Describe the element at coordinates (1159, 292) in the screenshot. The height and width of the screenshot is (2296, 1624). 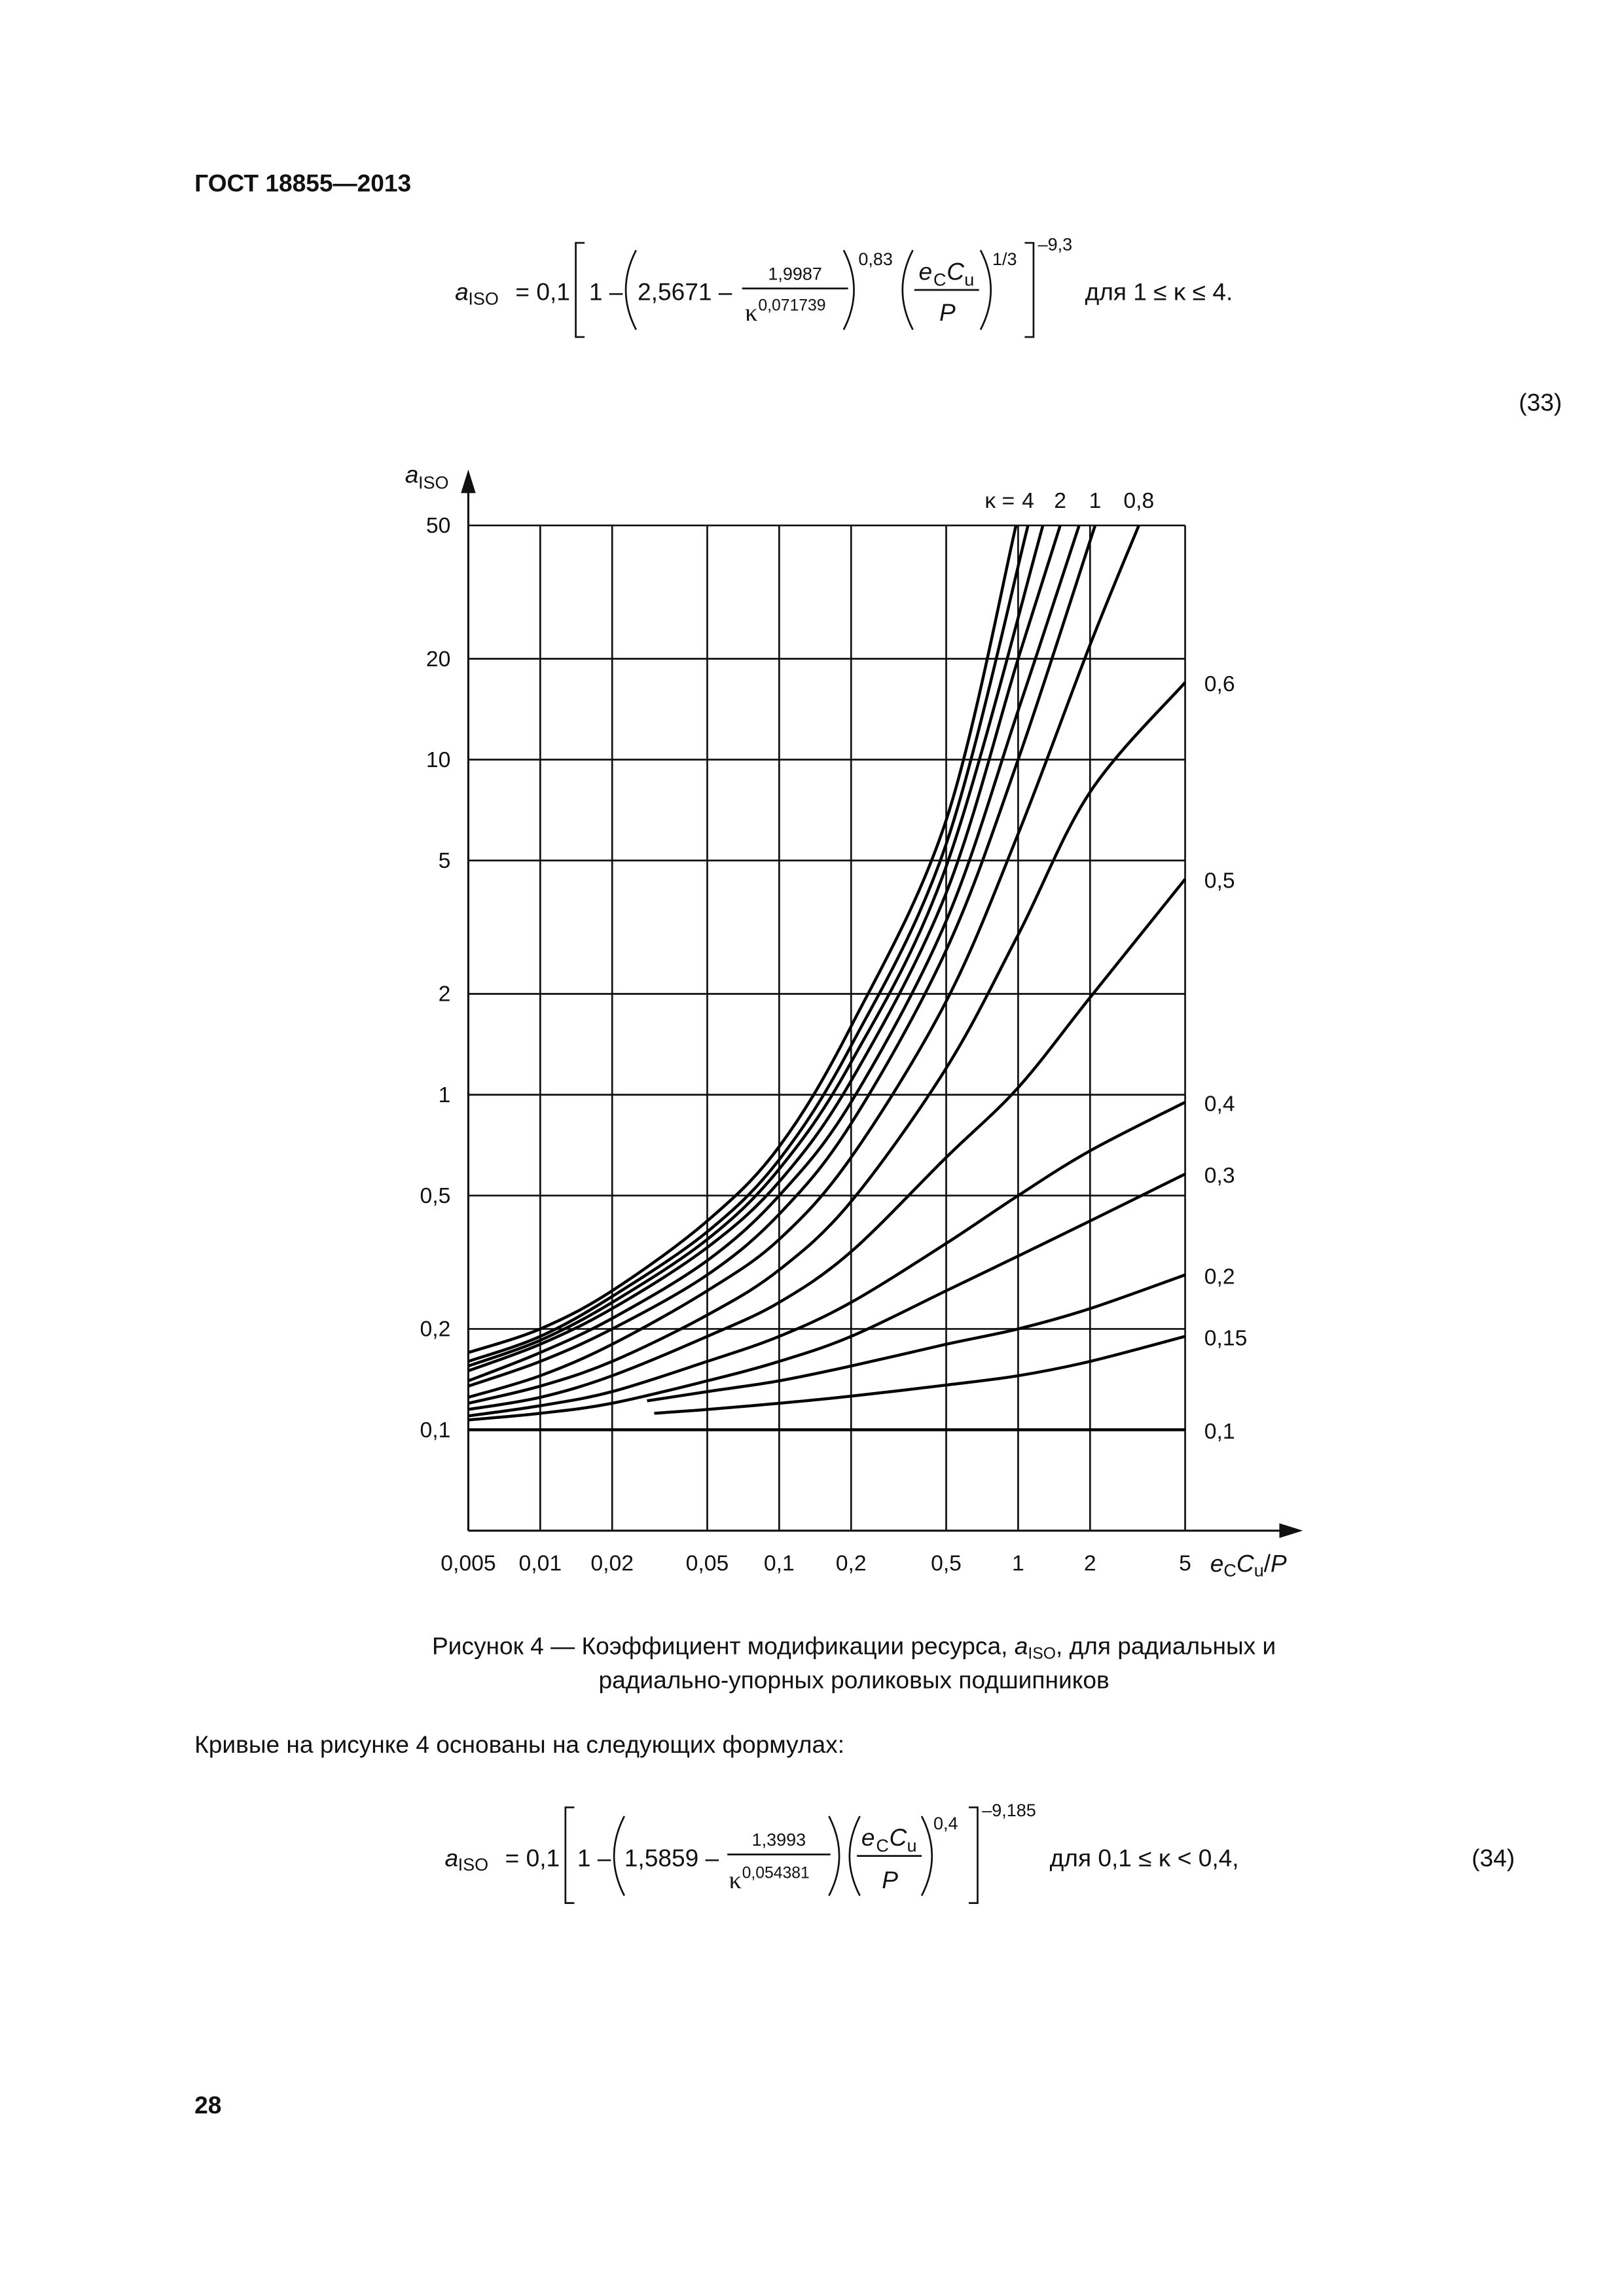
I see `f-cond: для 1 ≤ κ ≤ 4.` at that location.